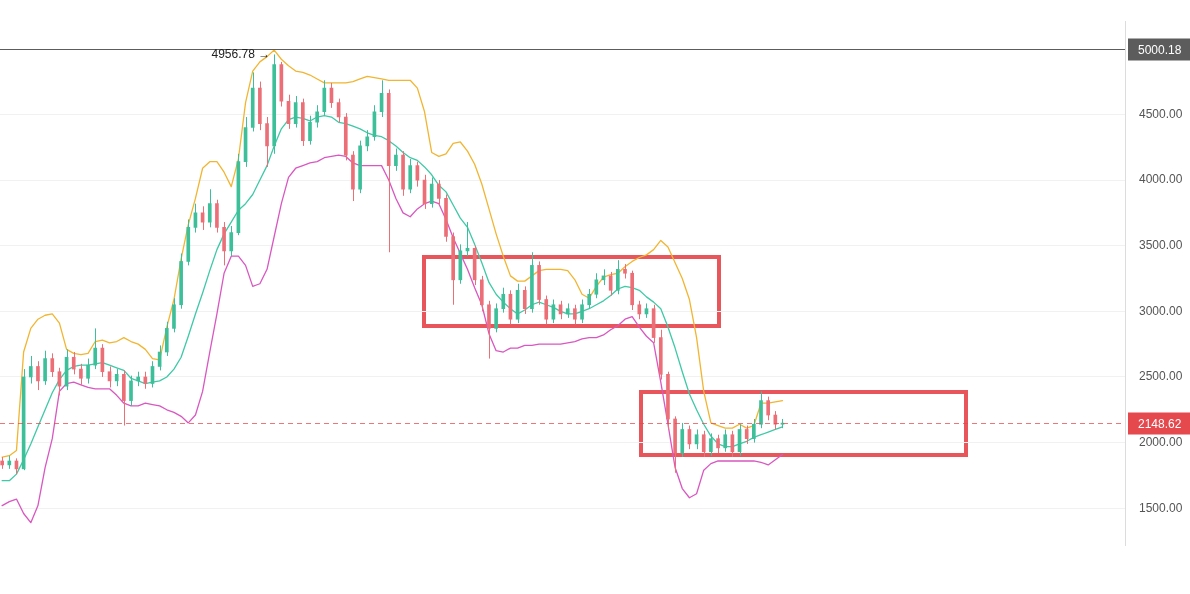 The image size is (1190, 594). I want to click on y-tick-label: 1500.00, so click(1161, 507).